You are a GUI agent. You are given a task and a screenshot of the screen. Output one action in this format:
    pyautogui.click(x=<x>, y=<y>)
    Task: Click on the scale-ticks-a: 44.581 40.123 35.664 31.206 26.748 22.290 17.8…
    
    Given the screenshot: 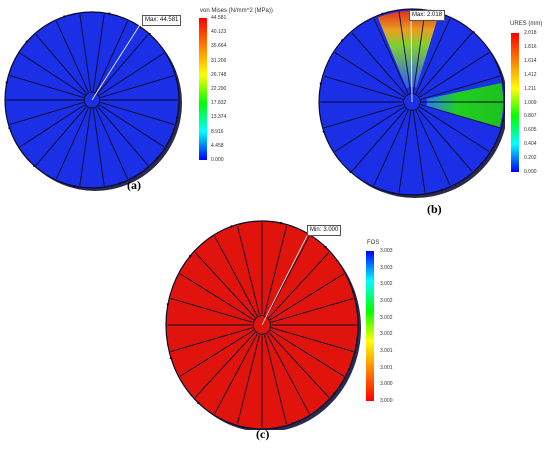 What is the action you would take?
    pyautogui.click(x=231, y=90)
    